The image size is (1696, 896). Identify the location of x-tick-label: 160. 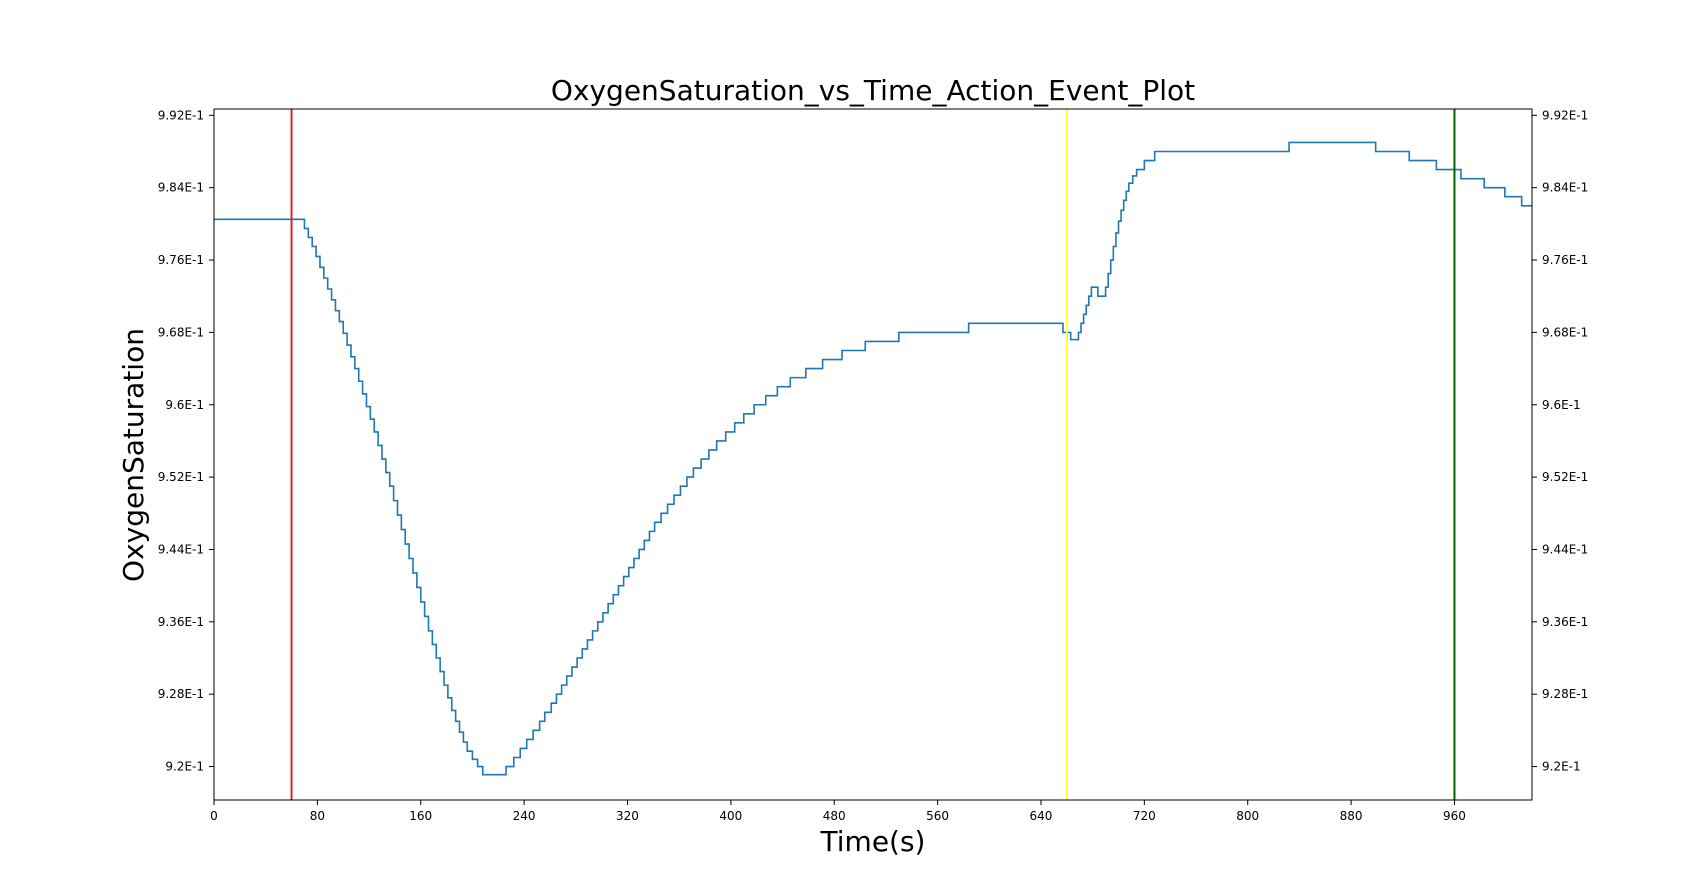
(420, 816).